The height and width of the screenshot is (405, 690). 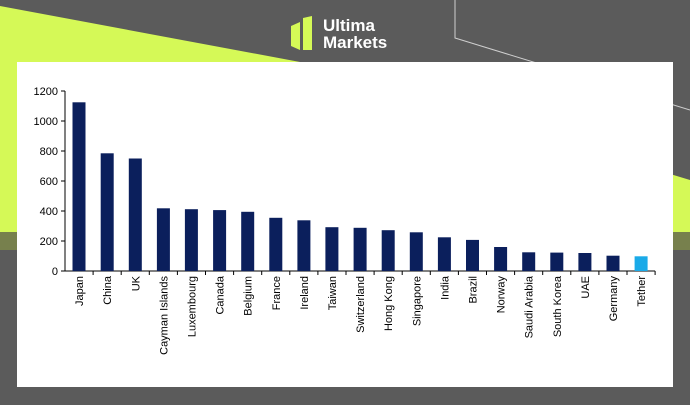 I want to click on bar-hong-kong, so click(x=388, y=250).